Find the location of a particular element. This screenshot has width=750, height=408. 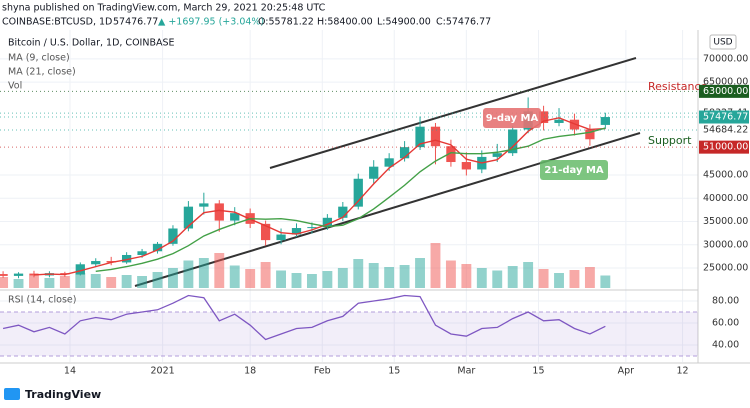

annotation: Support is located at coordinates (670, 140).